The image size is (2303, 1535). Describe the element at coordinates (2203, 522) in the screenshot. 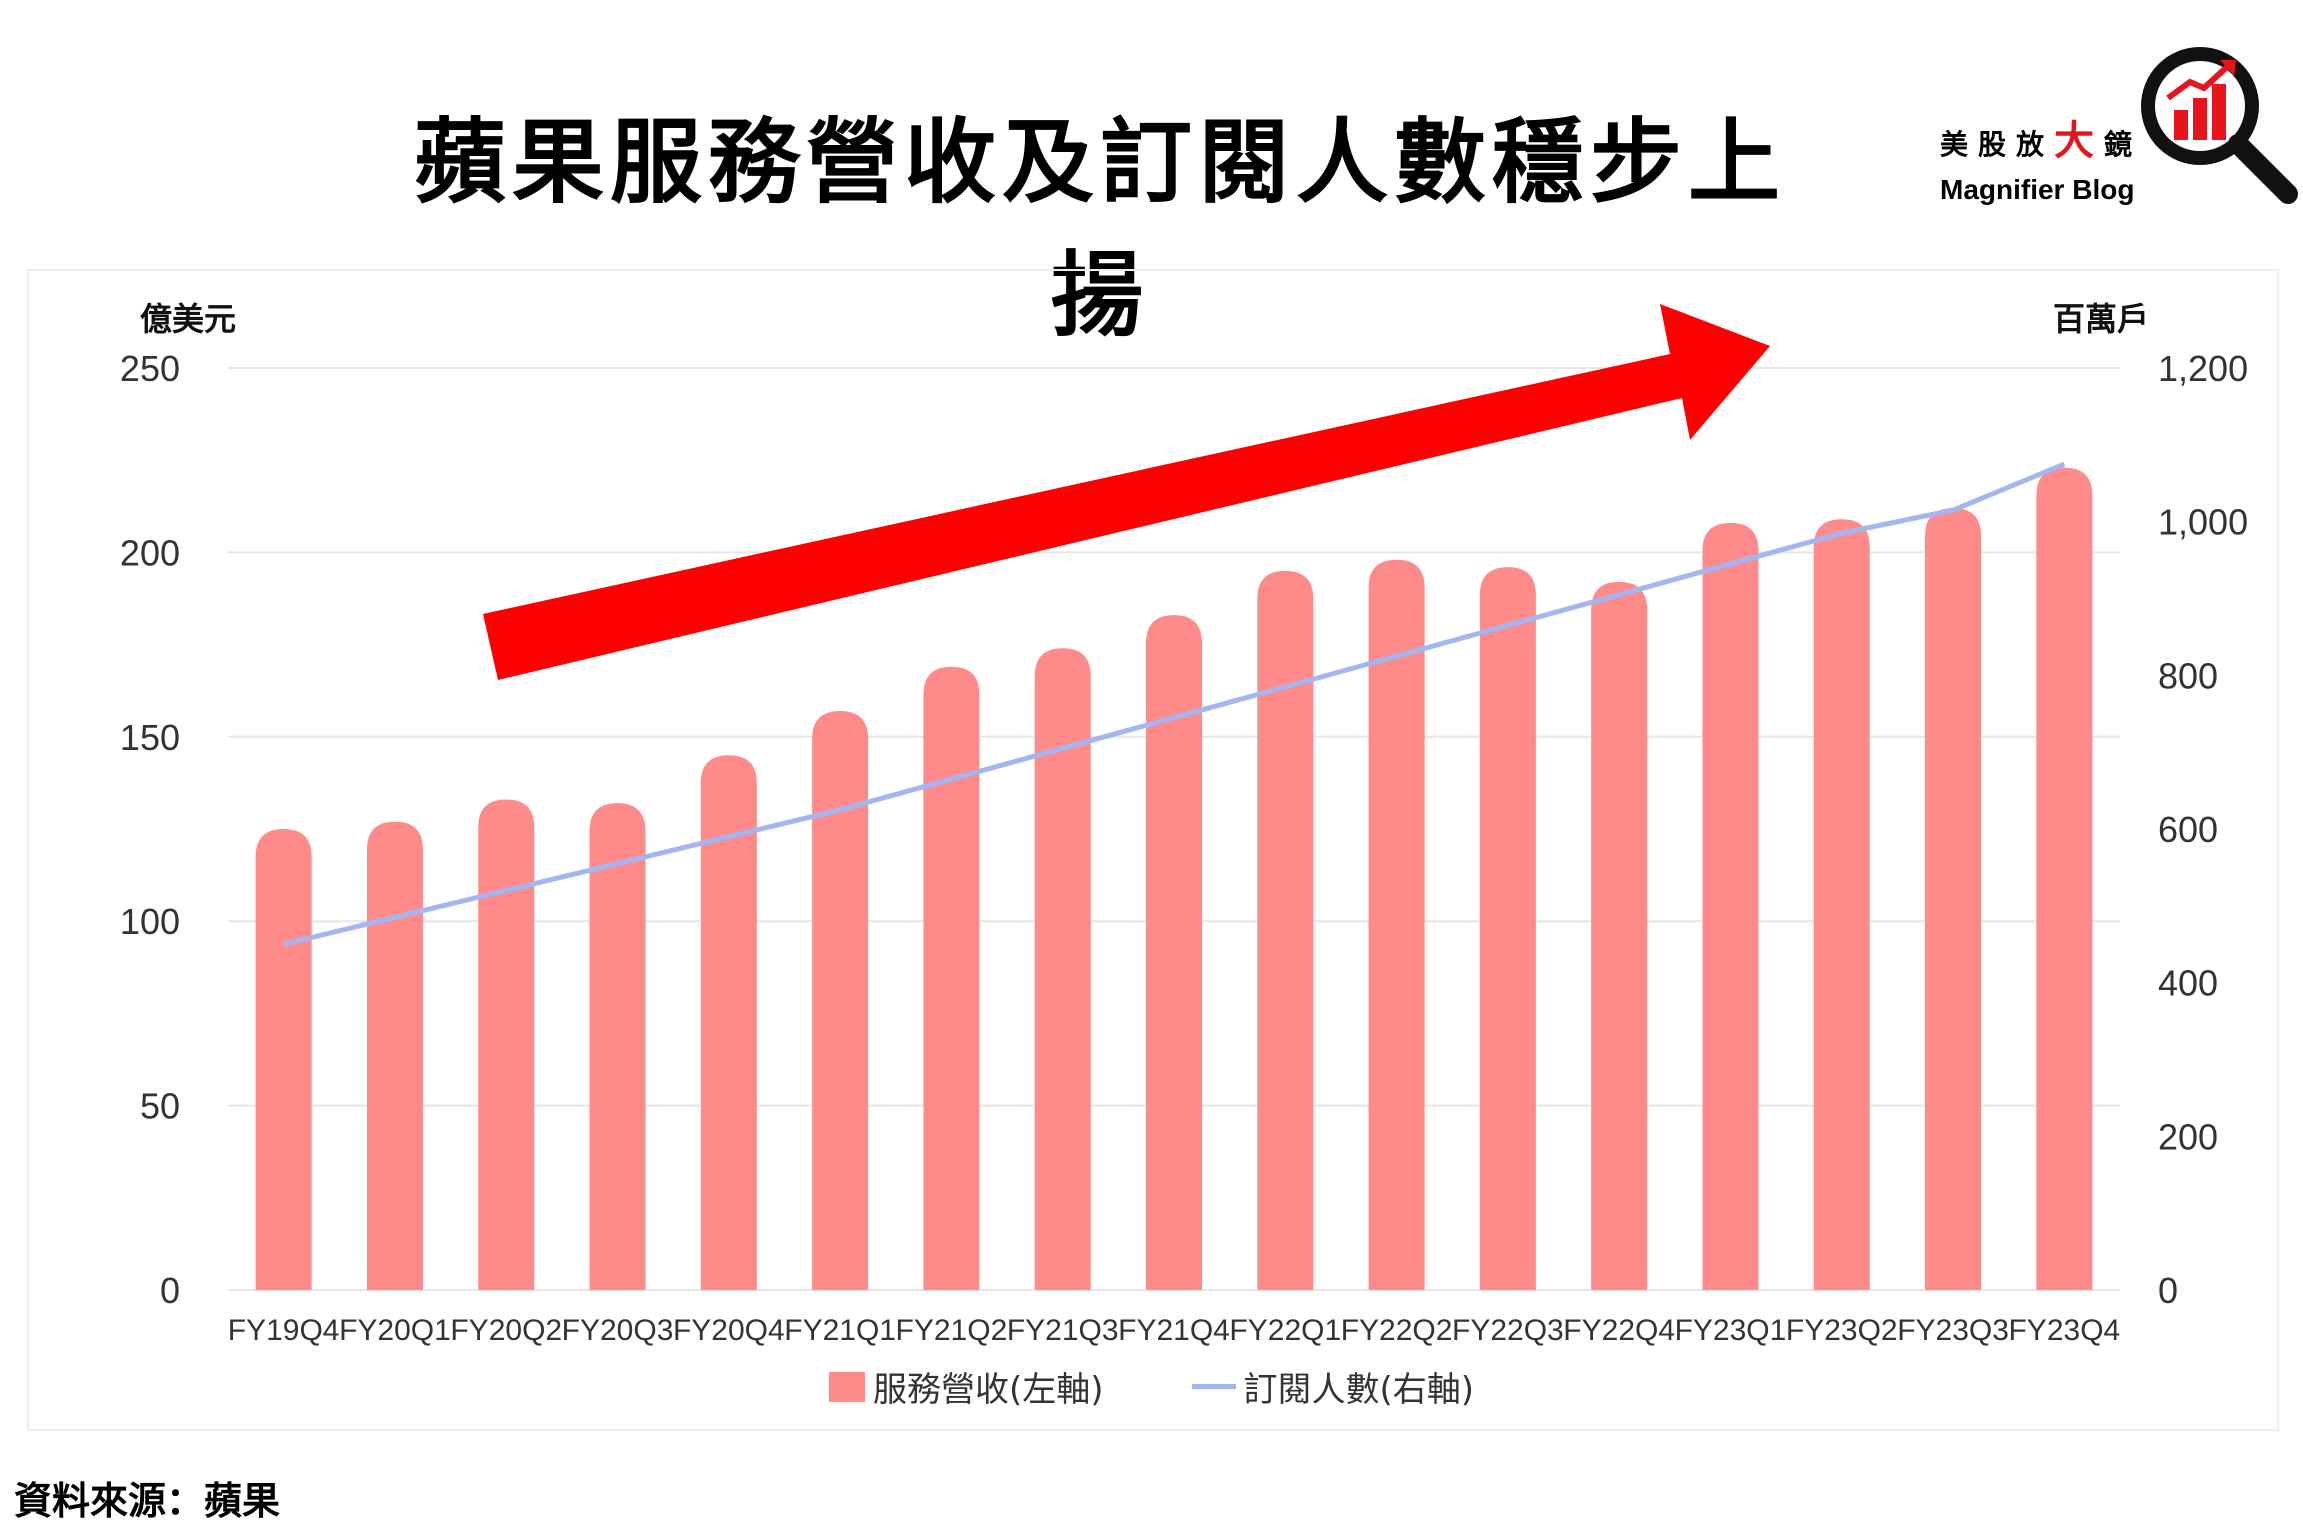

I see `y-right-tick-label: 1,000` at that location.